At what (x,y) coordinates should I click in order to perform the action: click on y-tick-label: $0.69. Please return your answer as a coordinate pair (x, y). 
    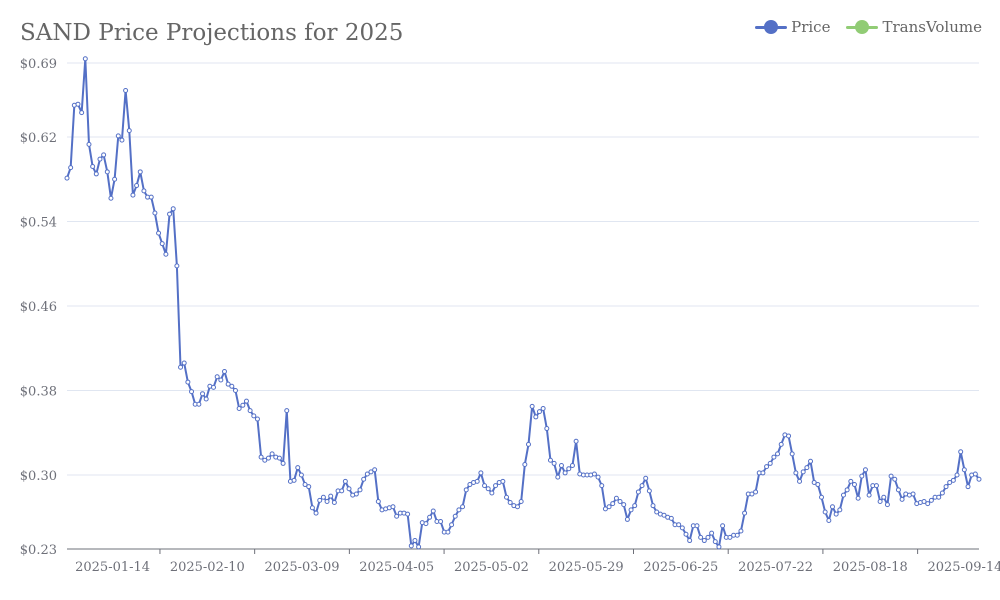
    Looking at the image, I should click on (38, 64).